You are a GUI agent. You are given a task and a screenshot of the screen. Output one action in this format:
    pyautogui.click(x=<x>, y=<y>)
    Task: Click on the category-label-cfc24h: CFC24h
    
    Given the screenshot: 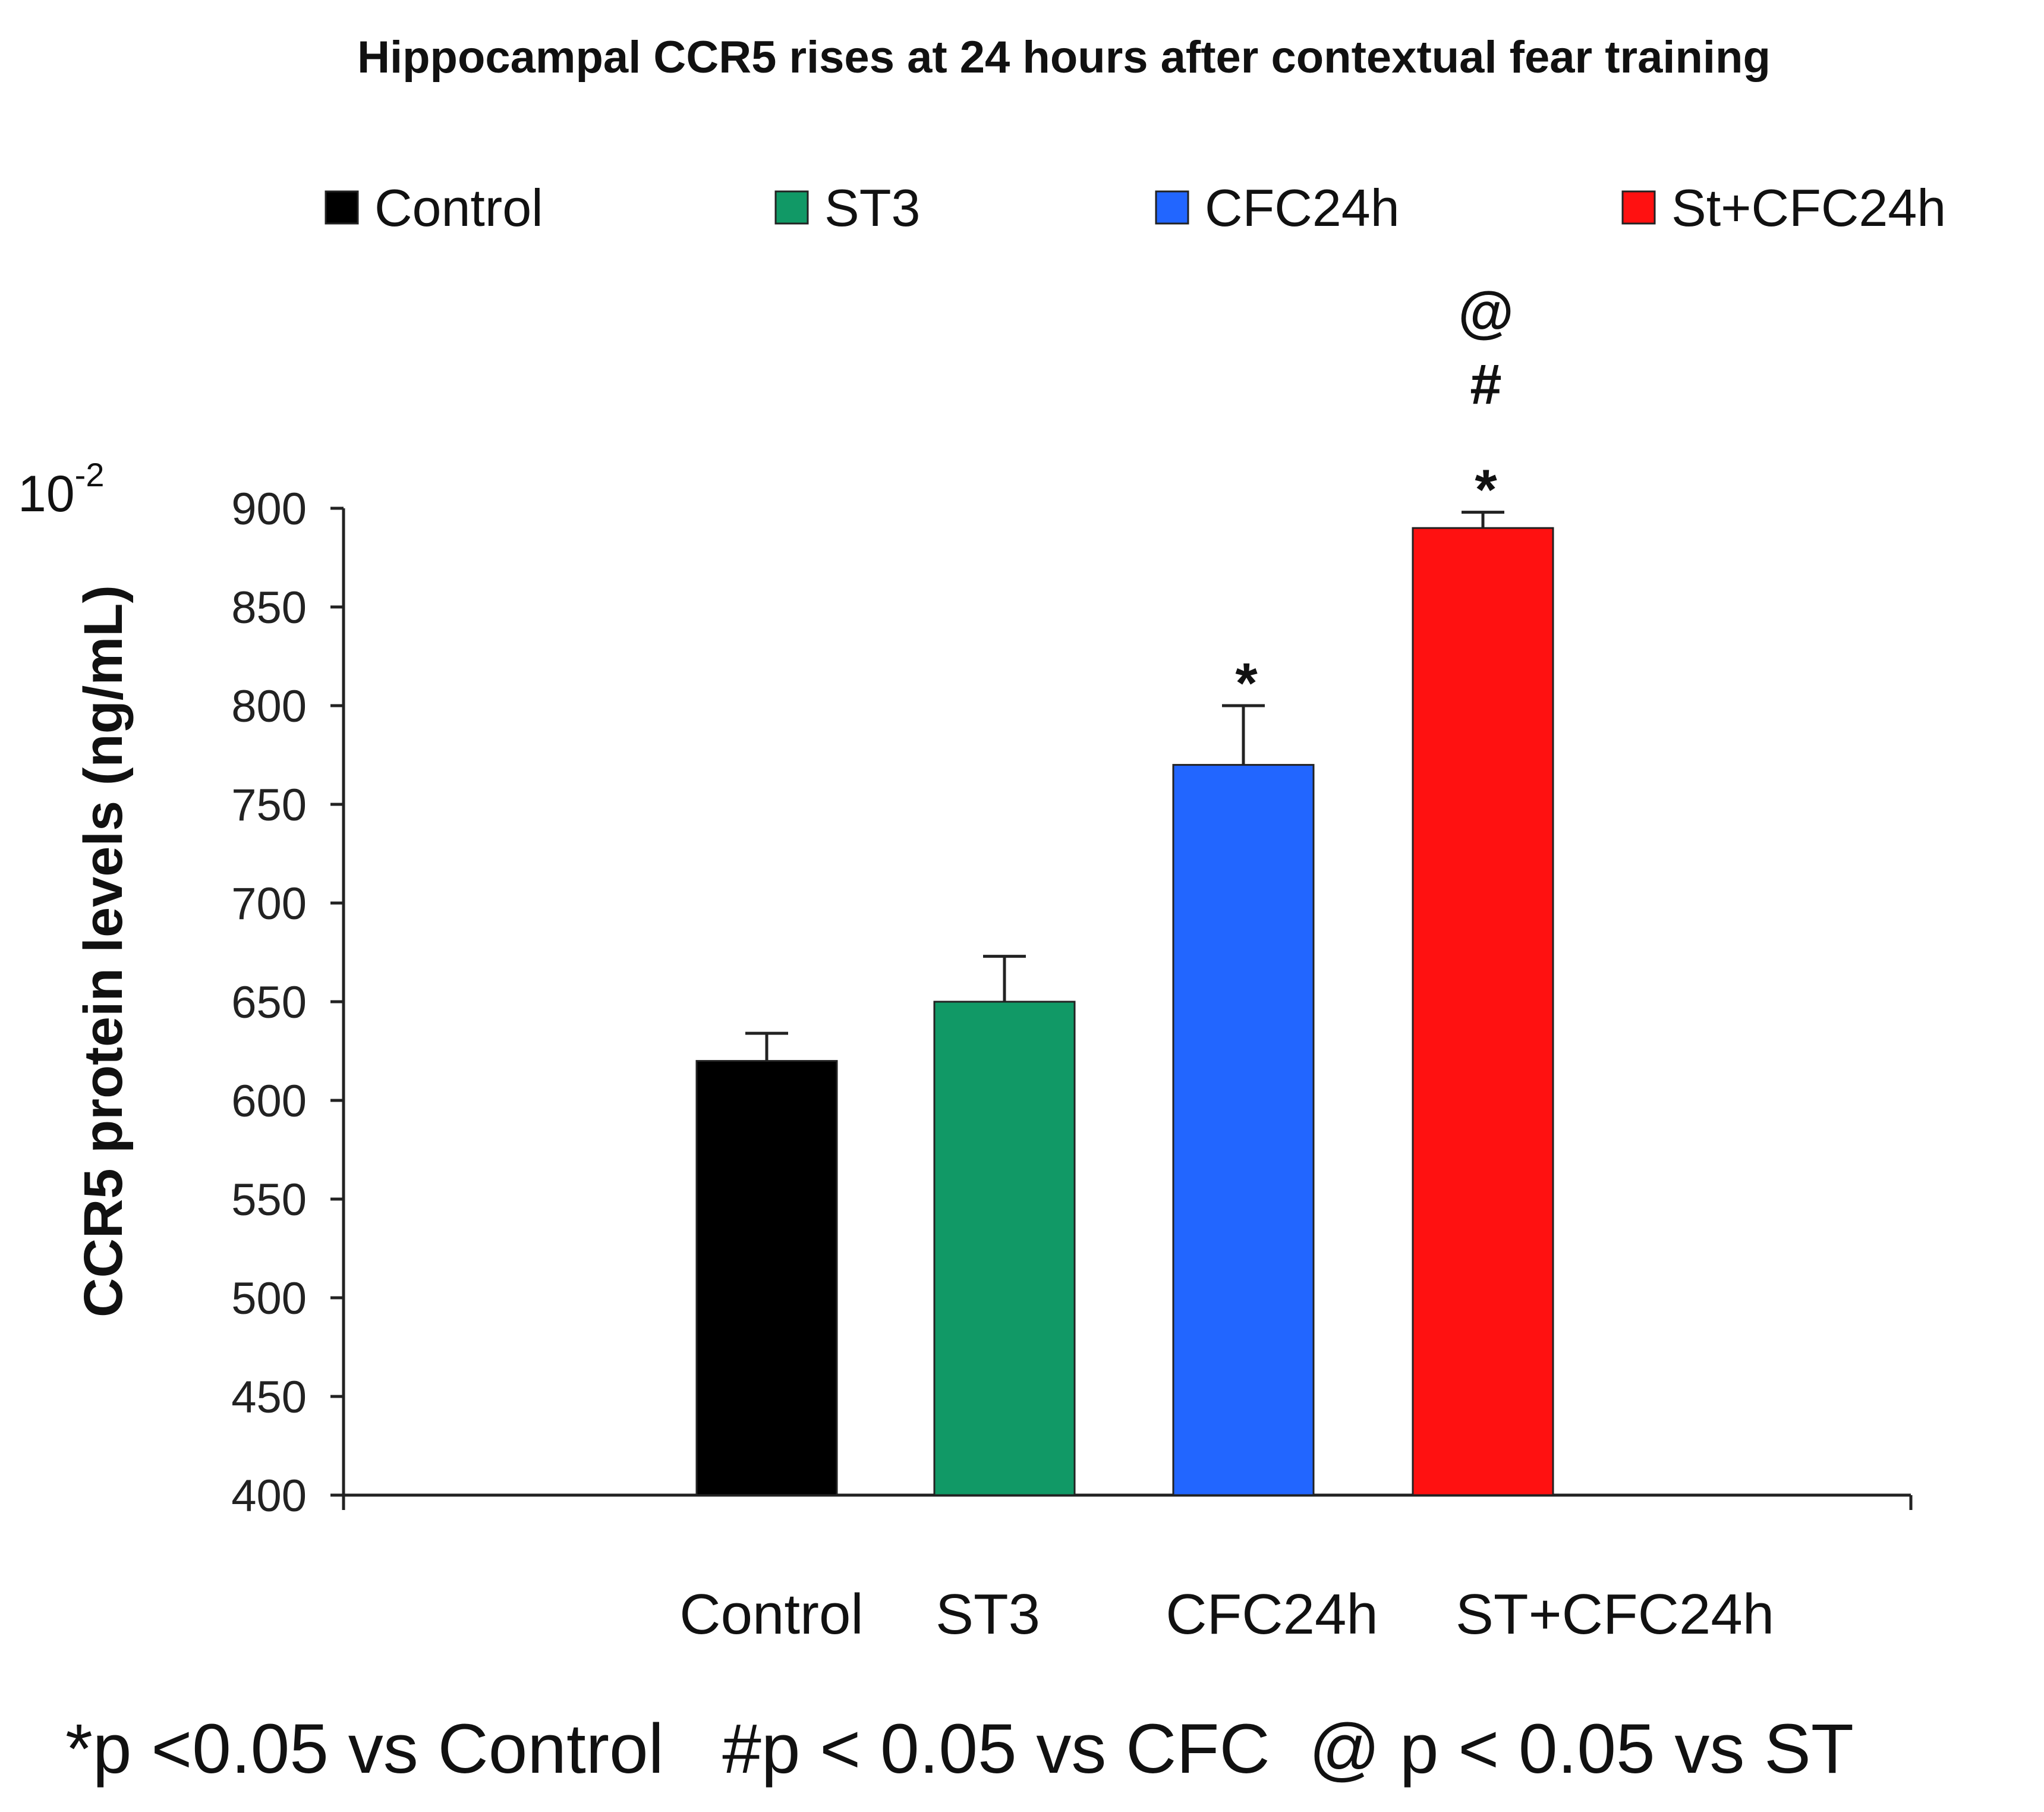 What is the action you would take?
    pyautogui.click(x=1272, y=1614)
    